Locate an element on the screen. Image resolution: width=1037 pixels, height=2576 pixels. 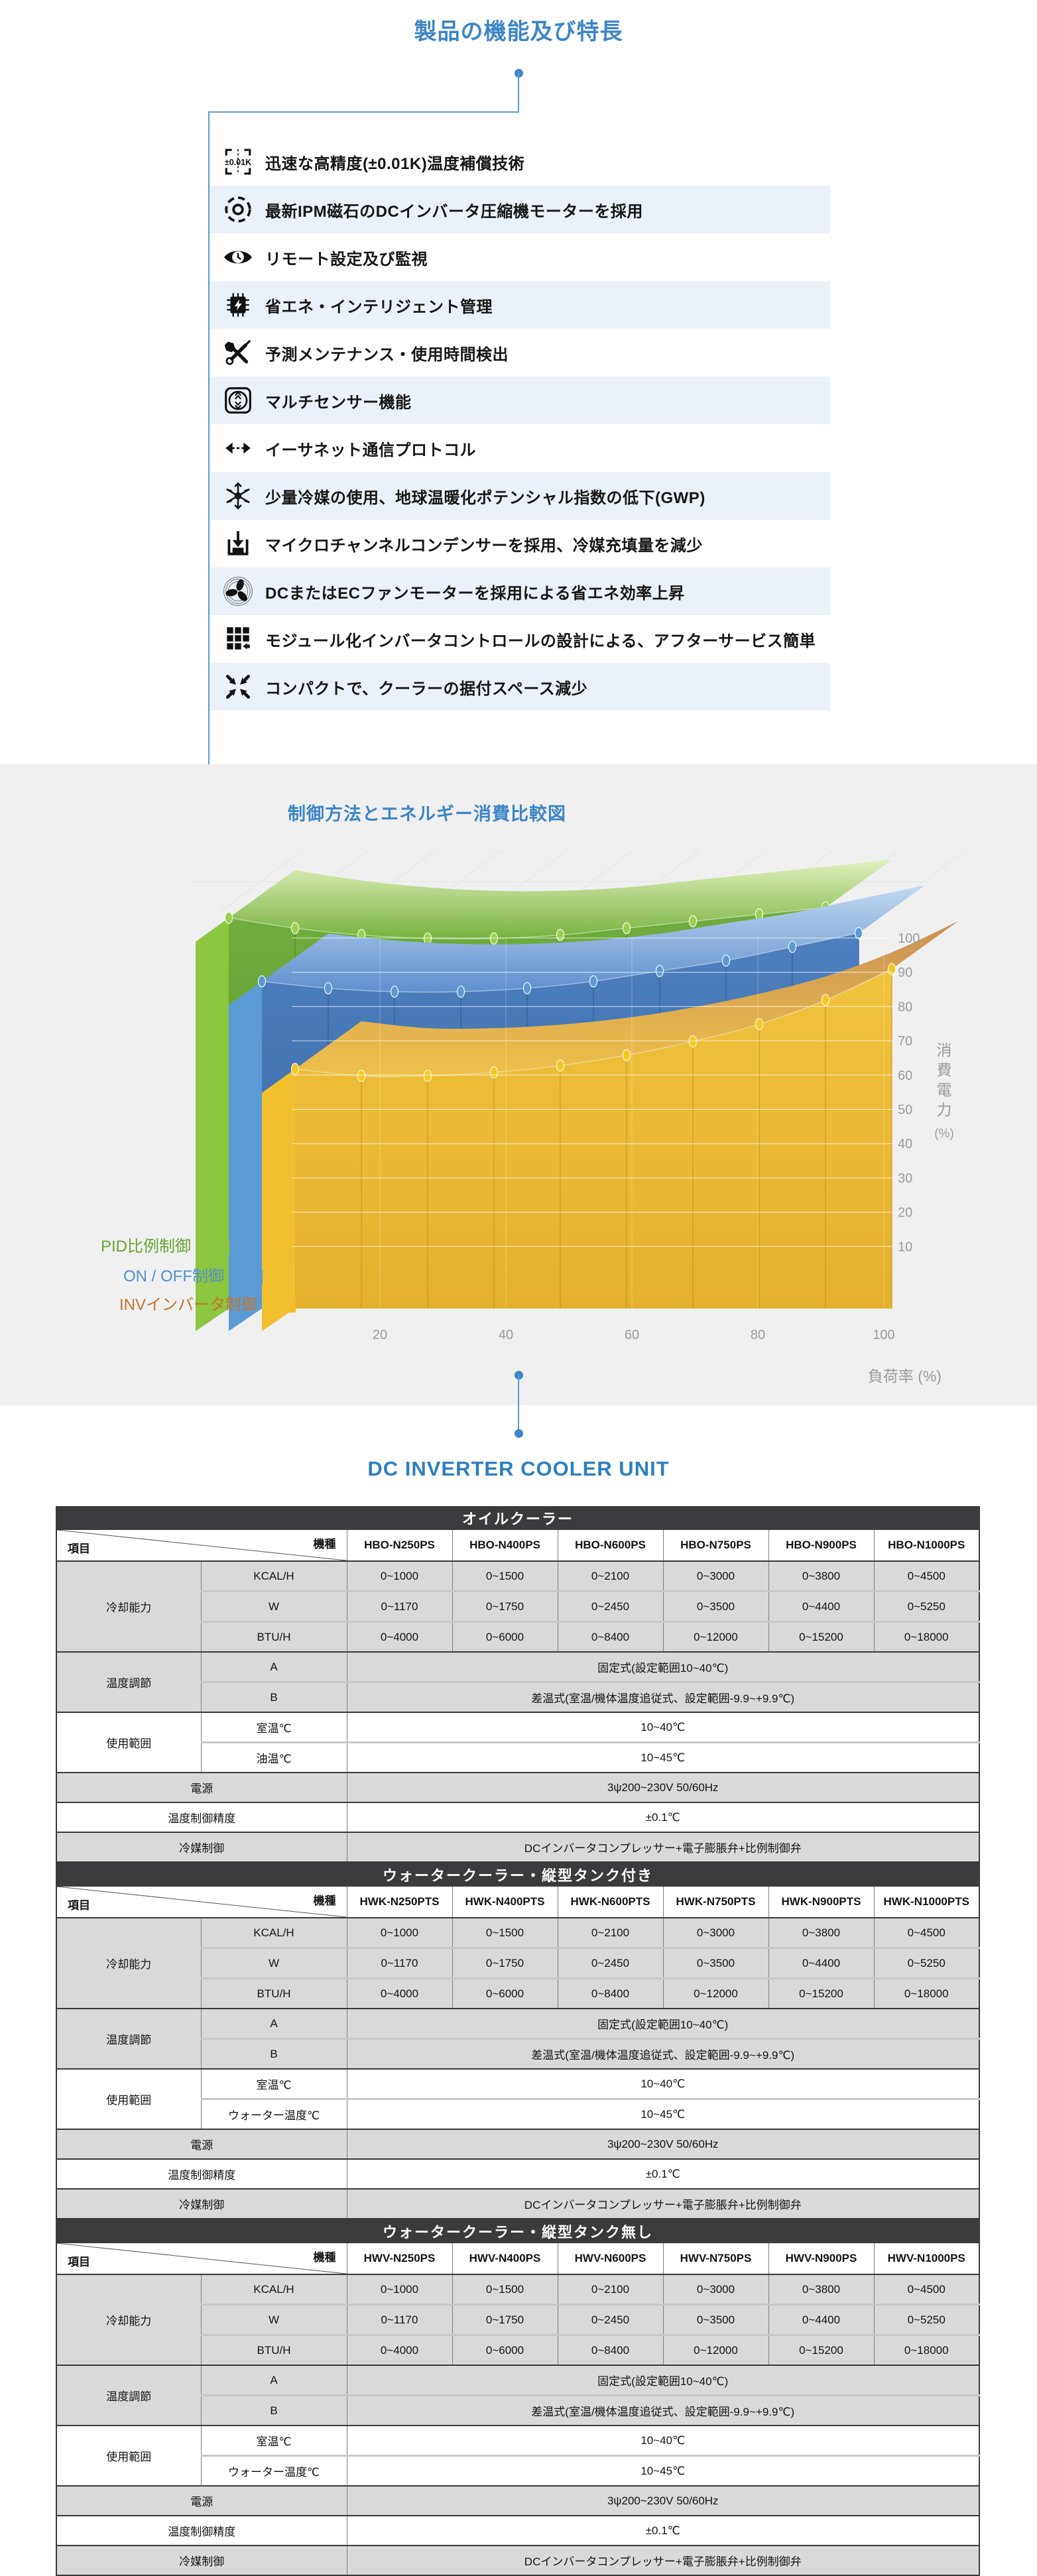
svg-text: 80 is located at coordinates (758, 1335).